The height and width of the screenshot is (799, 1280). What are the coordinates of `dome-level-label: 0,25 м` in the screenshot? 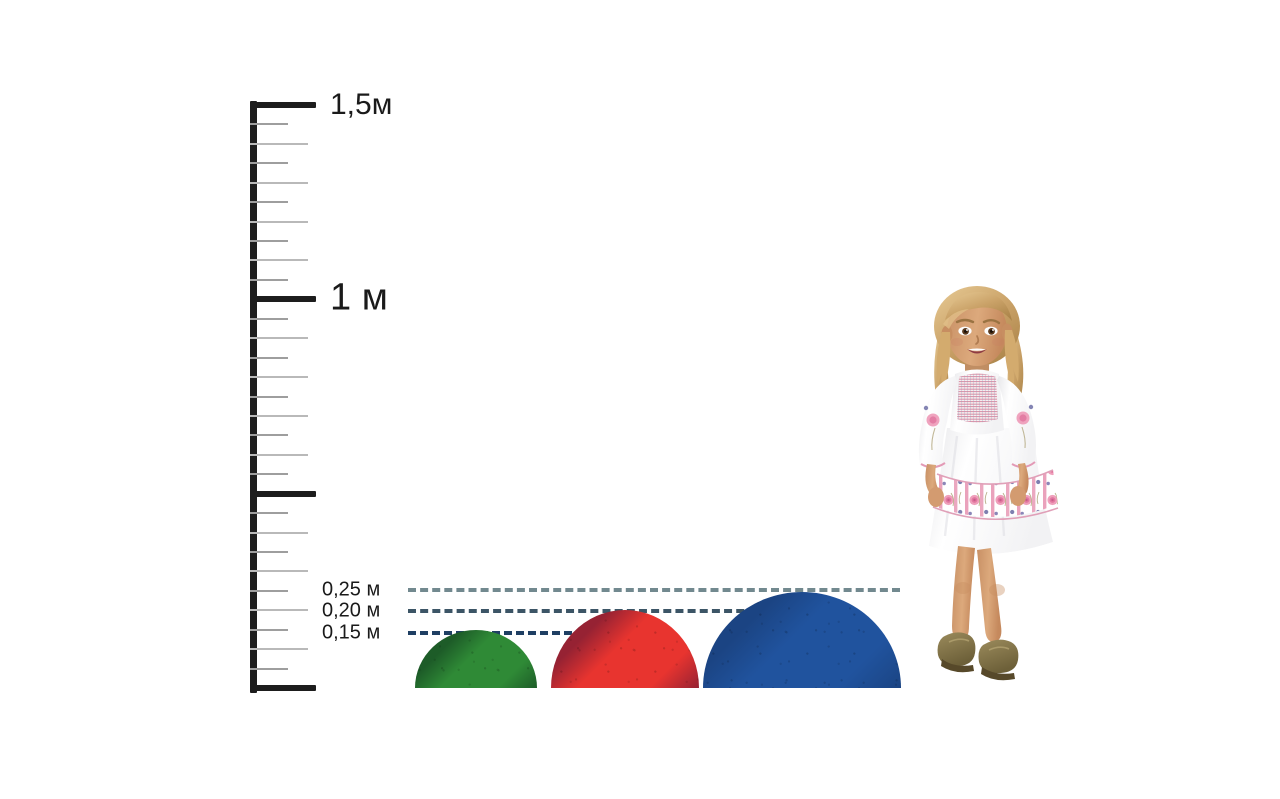 It's located at (351, 589).